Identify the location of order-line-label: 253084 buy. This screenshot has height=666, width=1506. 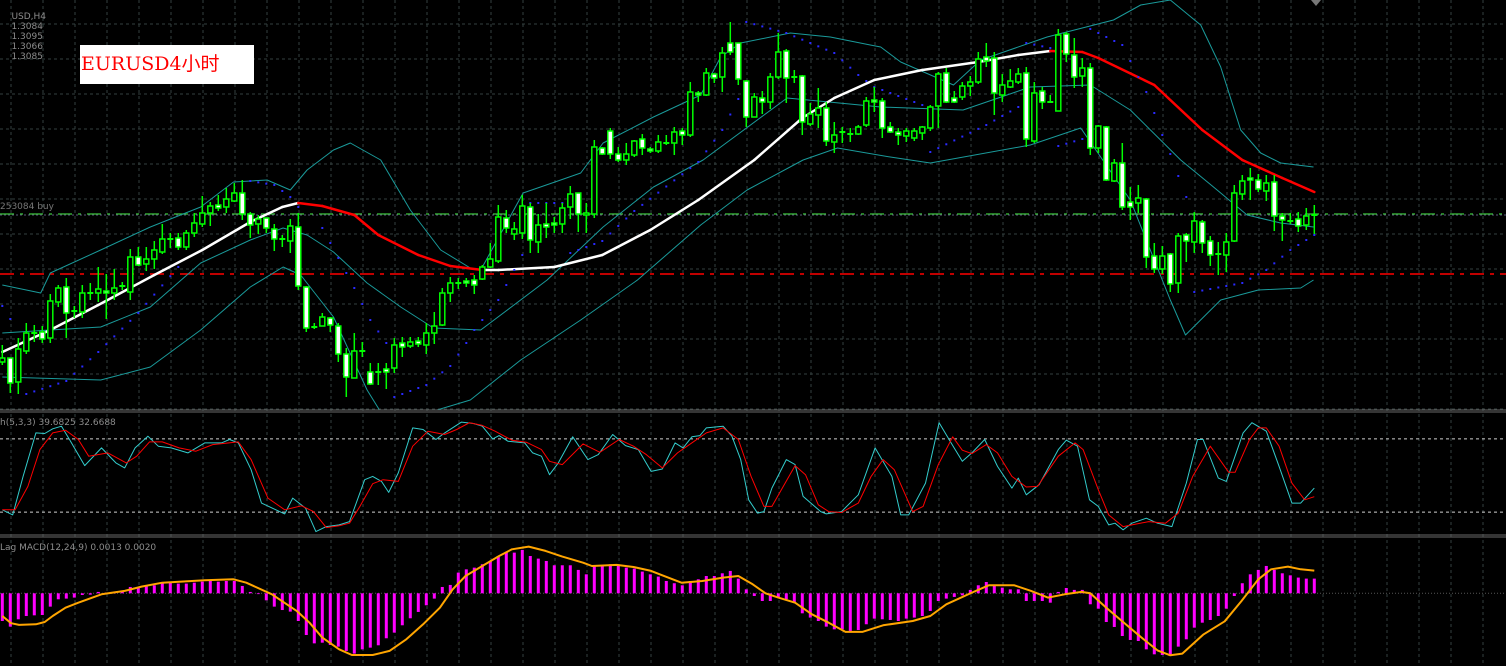
(27, 207).